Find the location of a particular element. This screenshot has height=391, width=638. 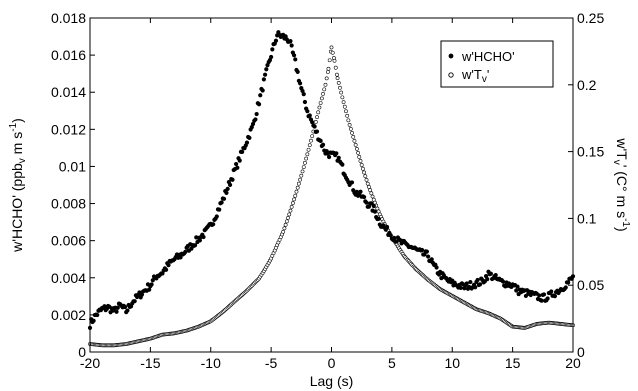

x-tick-label: -20 is located at coordinates (90, 363).